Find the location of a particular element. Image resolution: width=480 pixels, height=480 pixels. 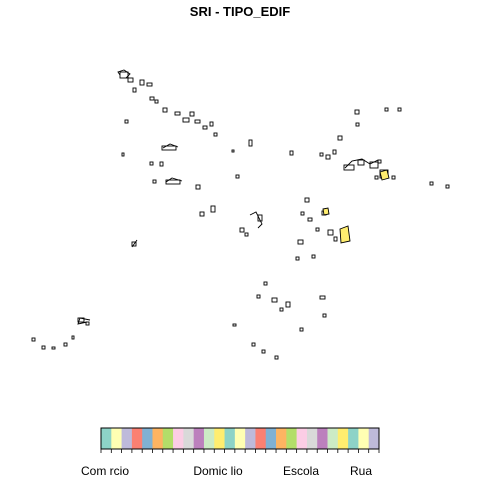

legend-label: Rua is located at coordinates (361, 471).